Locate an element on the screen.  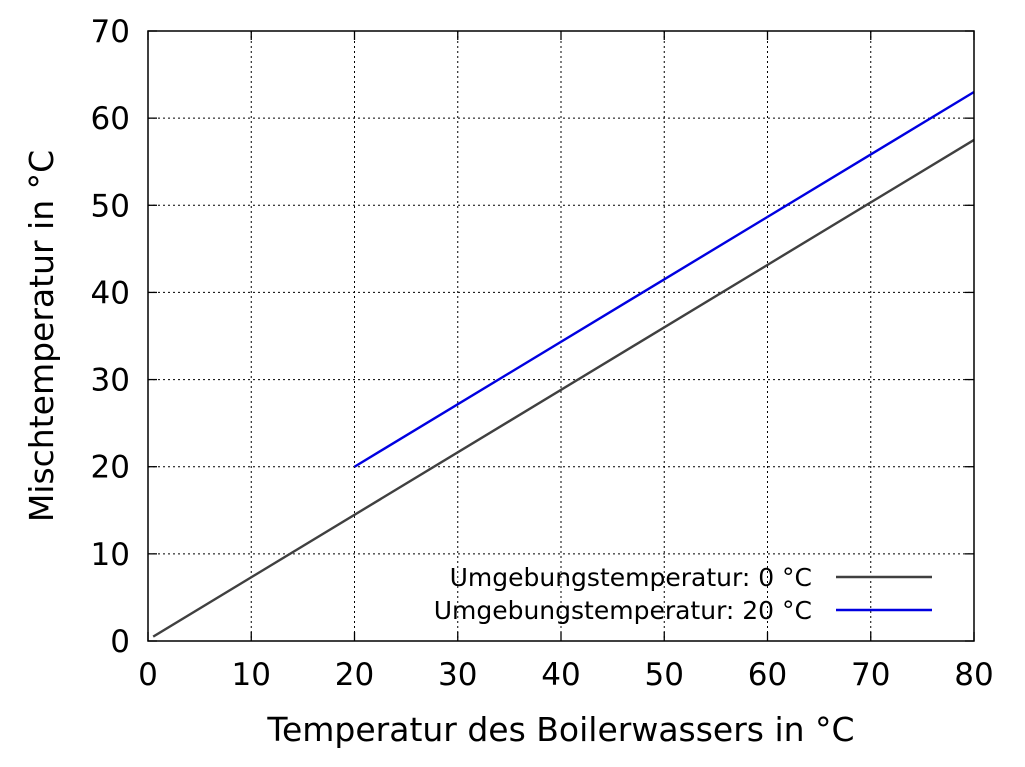
y-tick-label: 70 is located at coordinates (110, 32).